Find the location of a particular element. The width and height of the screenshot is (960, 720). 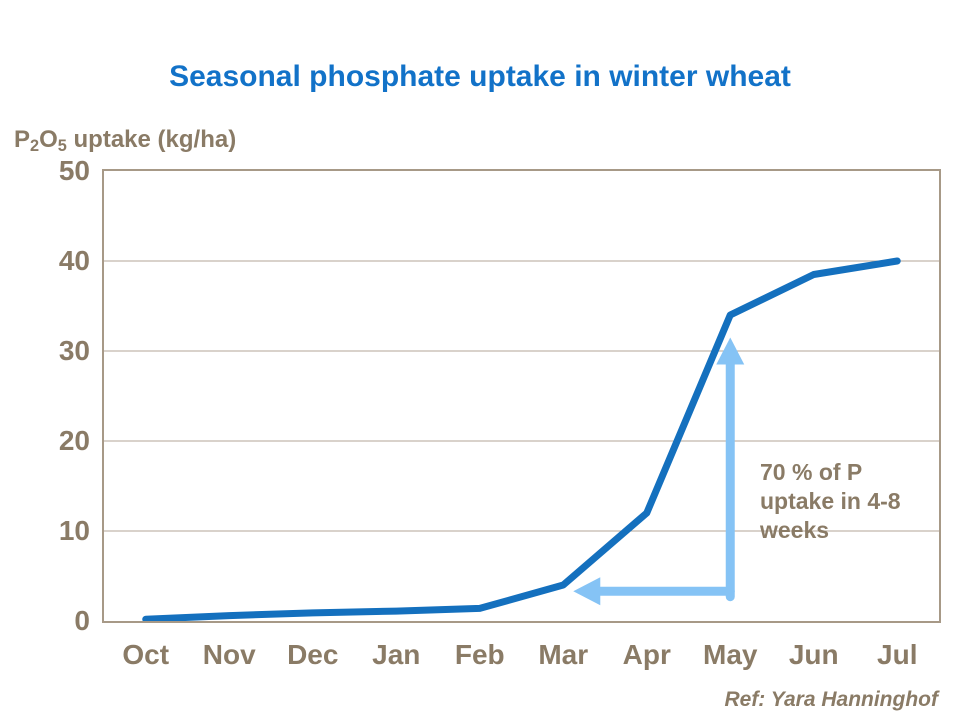

x-month-label-feb: Feb is located at coordinates (479, 654).